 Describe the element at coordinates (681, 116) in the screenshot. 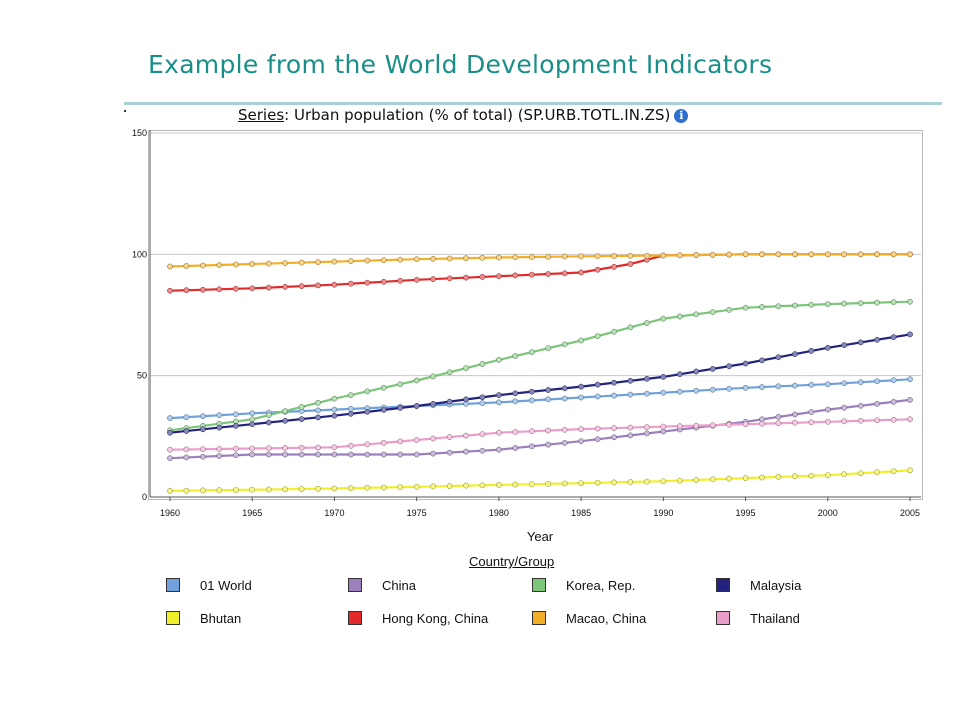

I see `info-icon: i` at that location.